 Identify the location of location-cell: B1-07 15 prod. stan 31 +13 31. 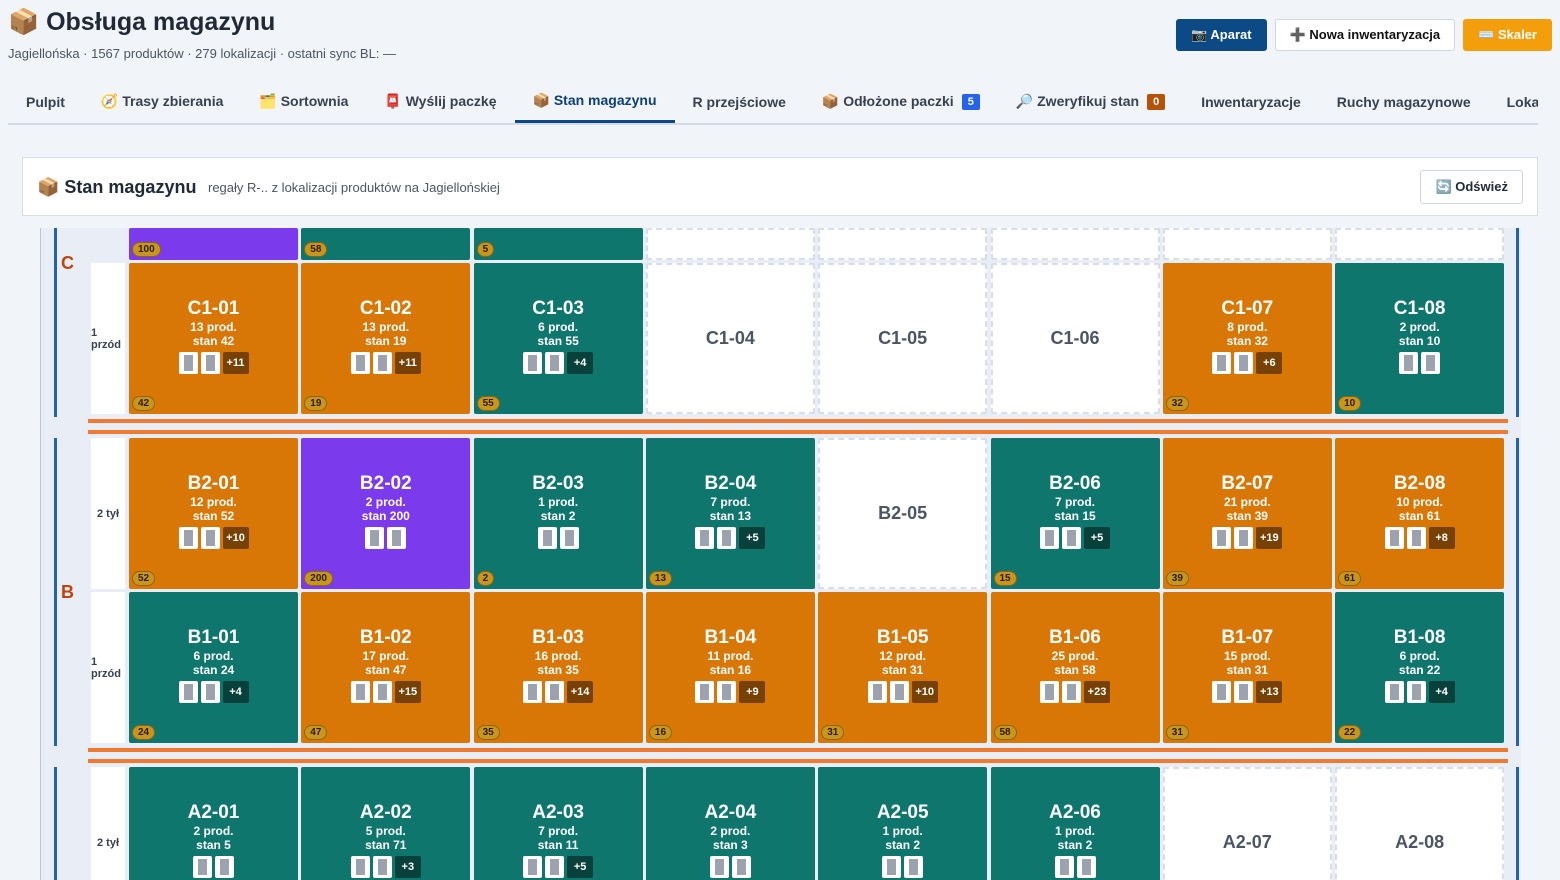
(1247, 667).